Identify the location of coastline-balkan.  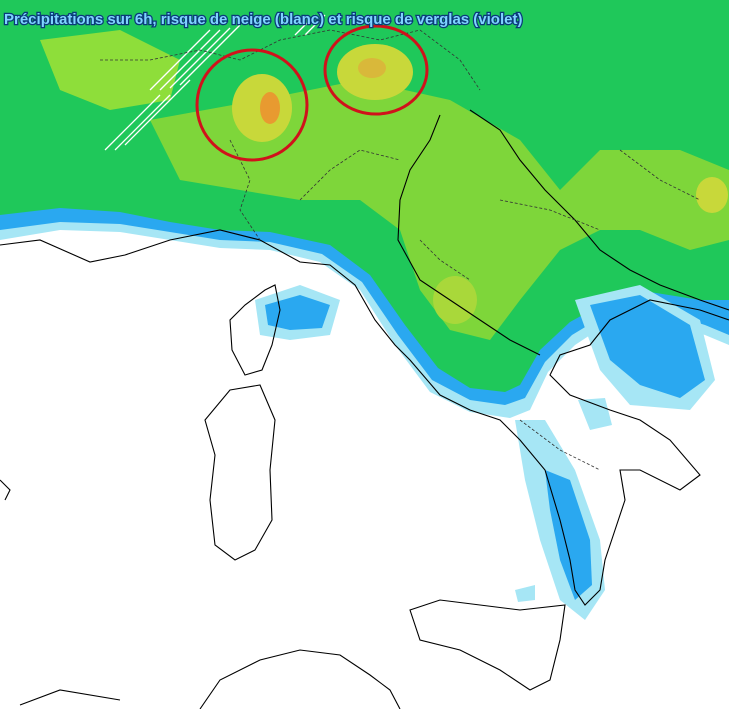
(599, 210).